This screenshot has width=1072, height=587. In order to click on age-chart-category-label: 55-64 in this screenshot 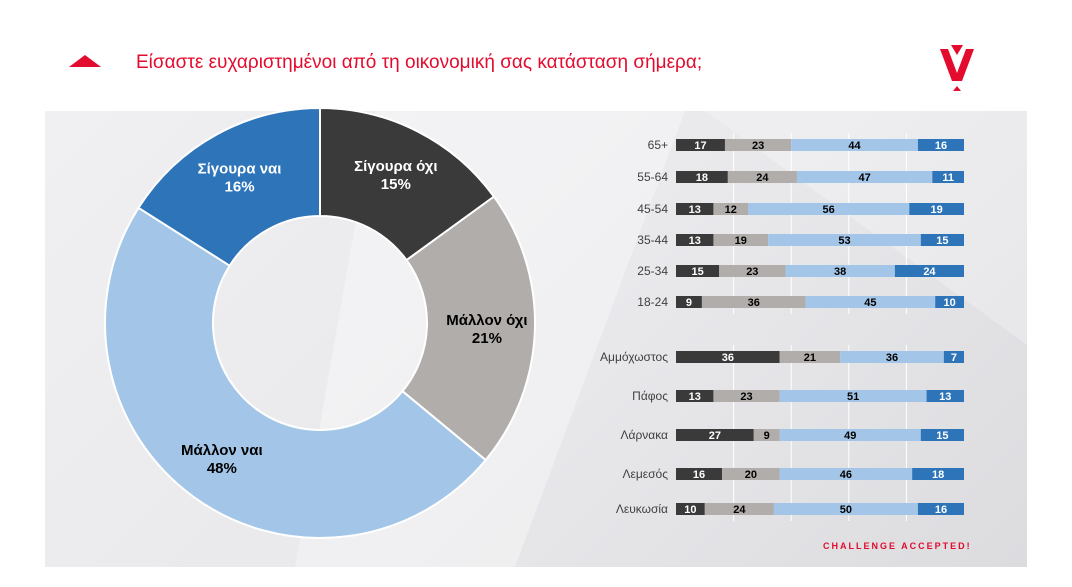, I will do `click(652, 177)`.